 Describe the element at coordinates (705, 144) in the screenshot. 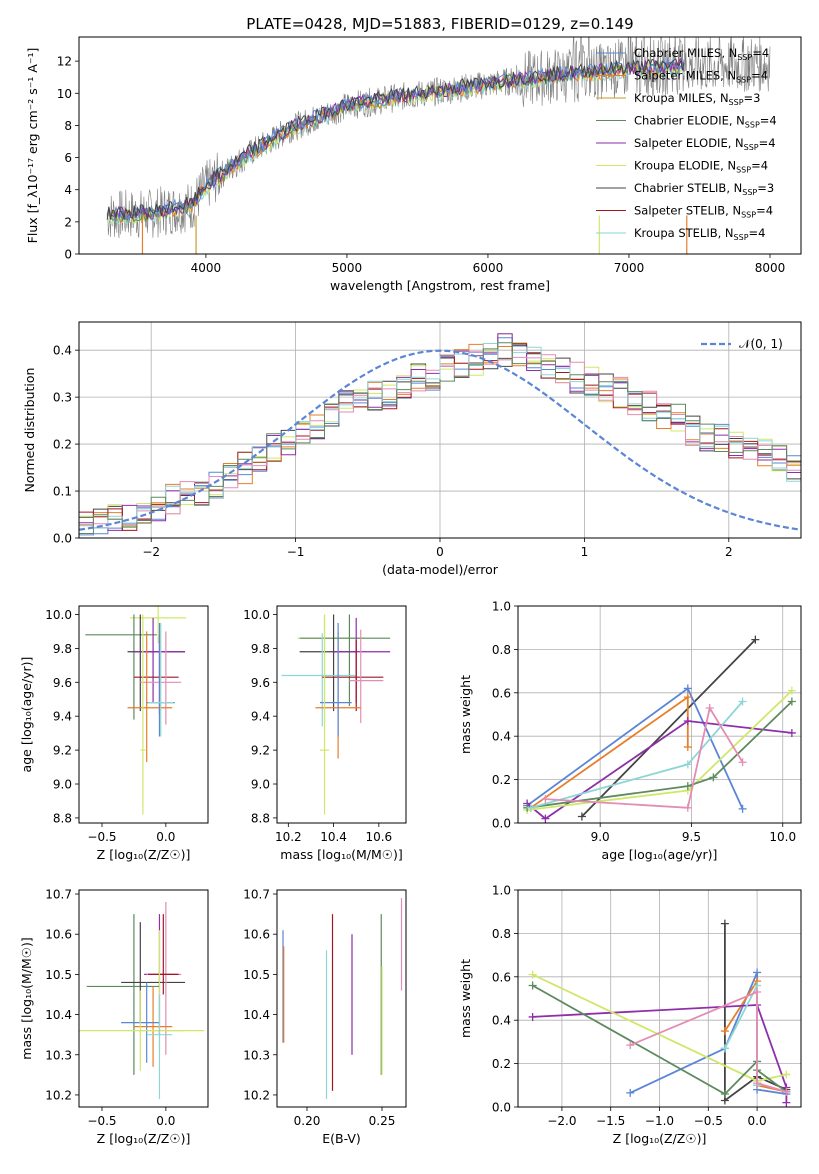

I see `legend-entry: Salpeter ELODIE, NSSP=4` at that location.